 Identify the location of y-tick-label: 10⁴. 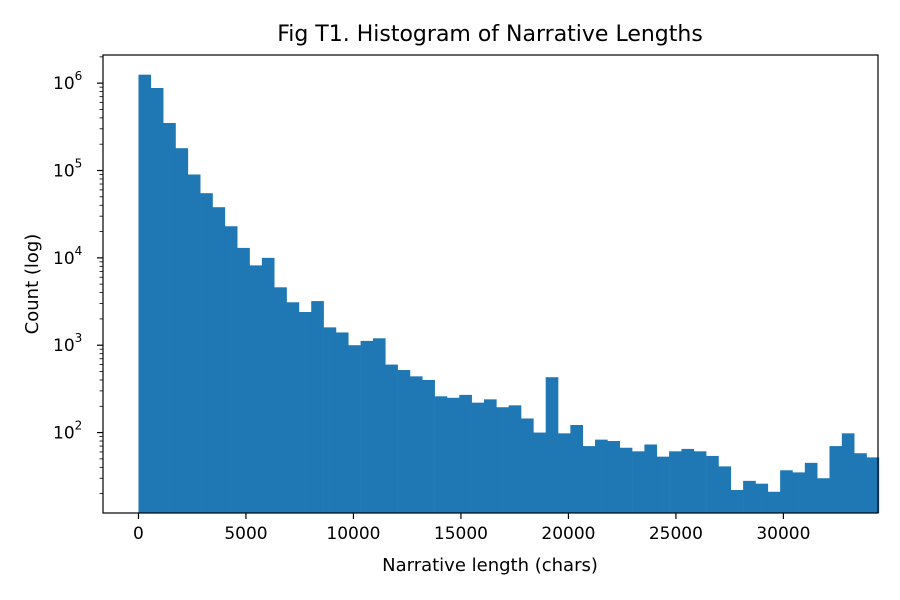
(67, 256).